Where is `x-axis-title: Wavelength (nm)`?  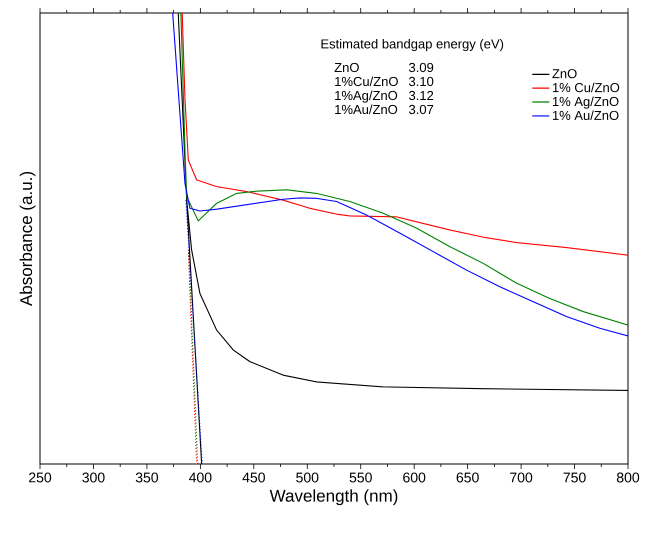
x-axis-title: Wavelength (nm) is located at coordinates (334, 497).